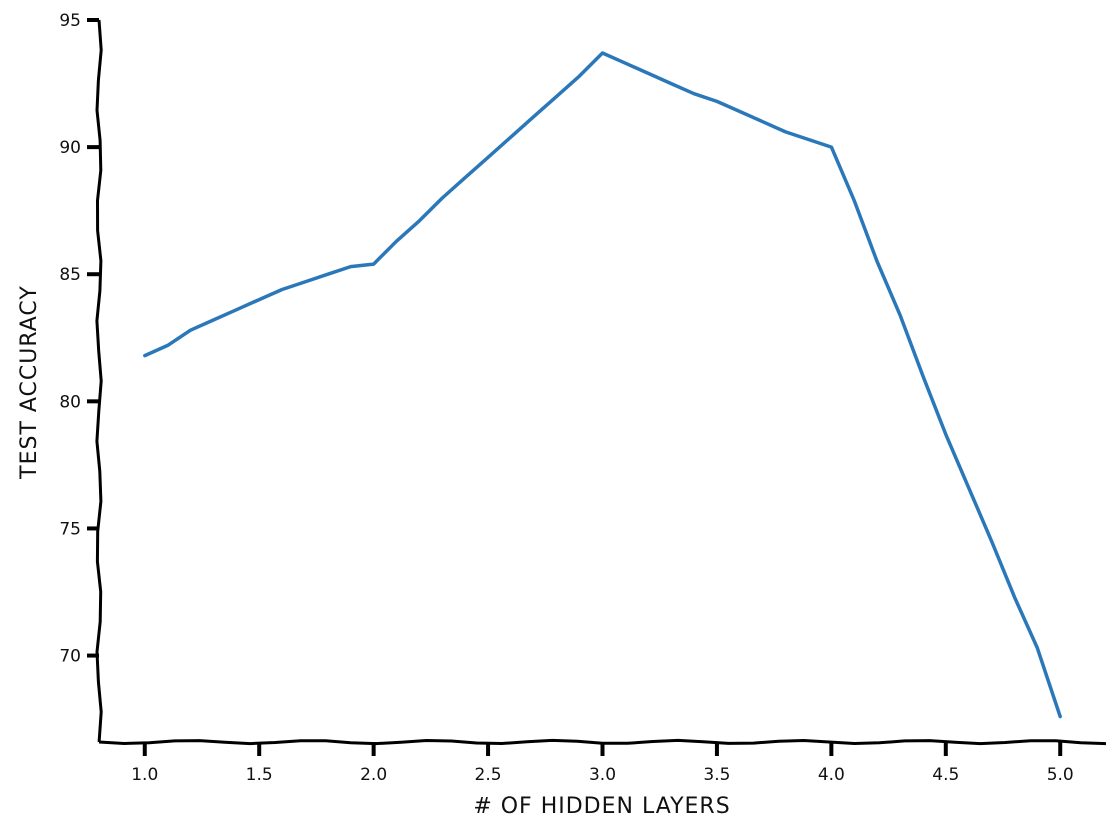 Image resolution: width=1120 pixels, height=832 pixels. What do you see at coordinates (70, 657) in the screenshot?
I see `y-tick-label: 70` at bounding box center [70, 657].